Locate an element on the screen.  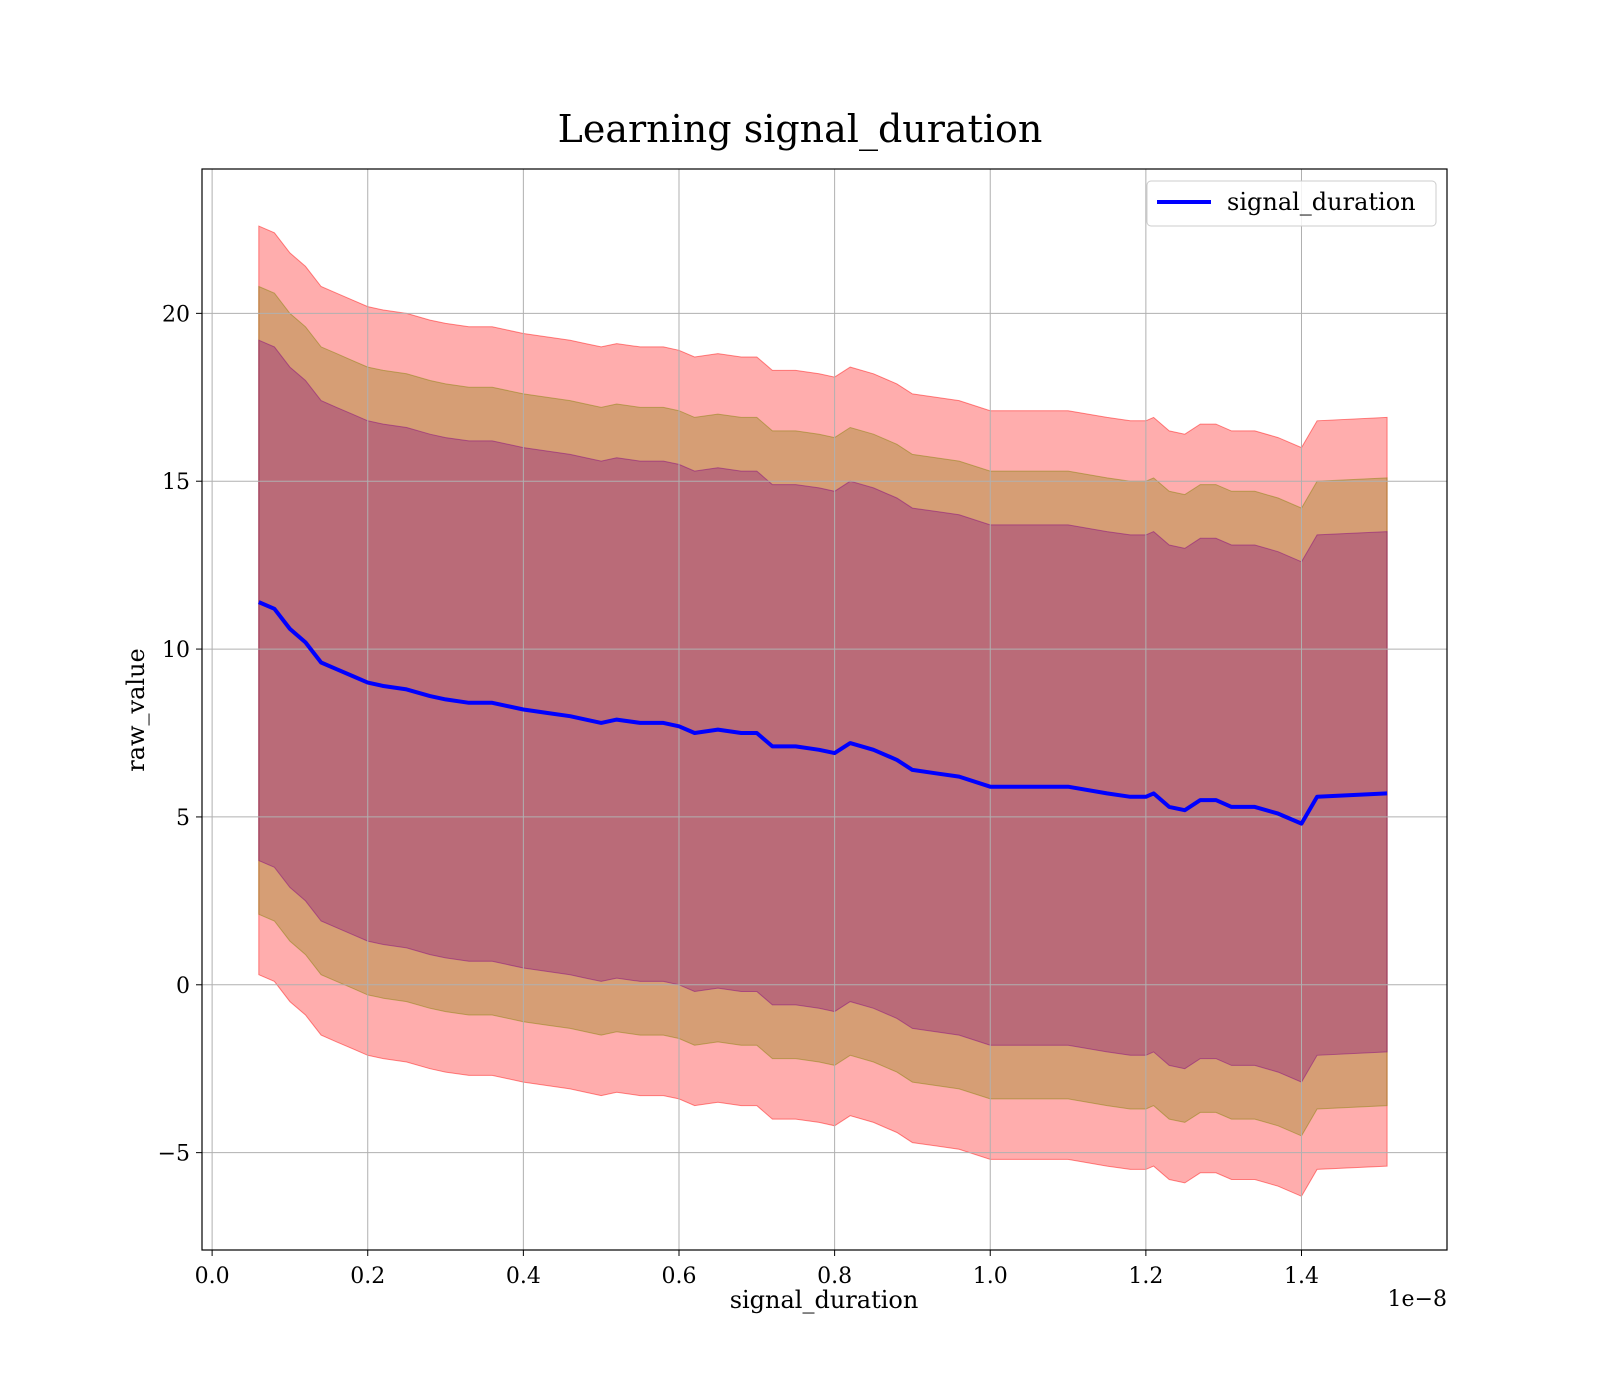
x-tick-label: 0.4 is located at coordinates (523, 1276).